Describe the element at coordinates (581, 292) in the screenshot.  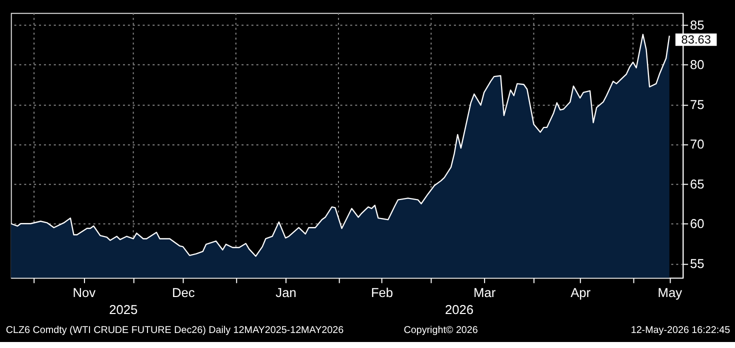
I see `x-tick-label: Apr` at that location.